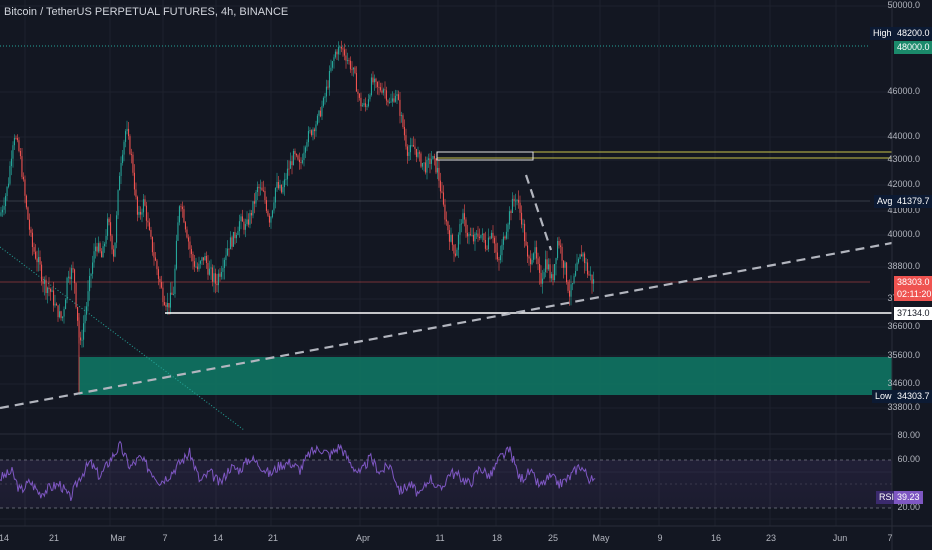  What do you see at coordinates (903, 184) in the screenshot?
I see `price-axis-label: 42000.0` at bounding box center [903, 184].